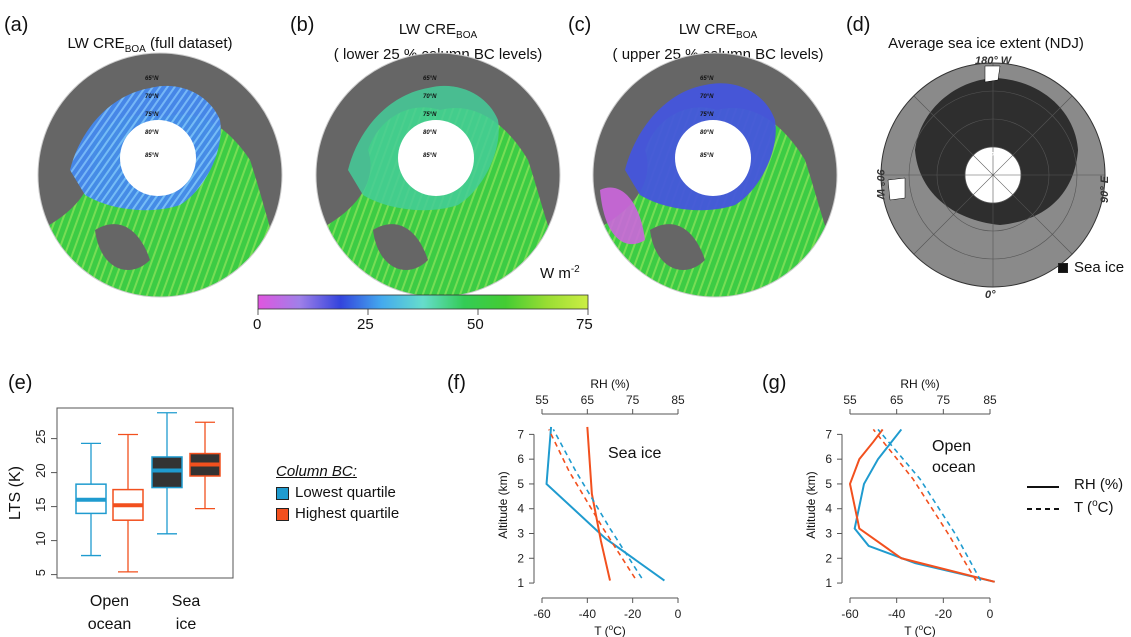 The height and width of the screenshot is (637, 1131). Describe the element at coordinates (109, 601) in the screenshot. I see `category-label: Open` at that location.